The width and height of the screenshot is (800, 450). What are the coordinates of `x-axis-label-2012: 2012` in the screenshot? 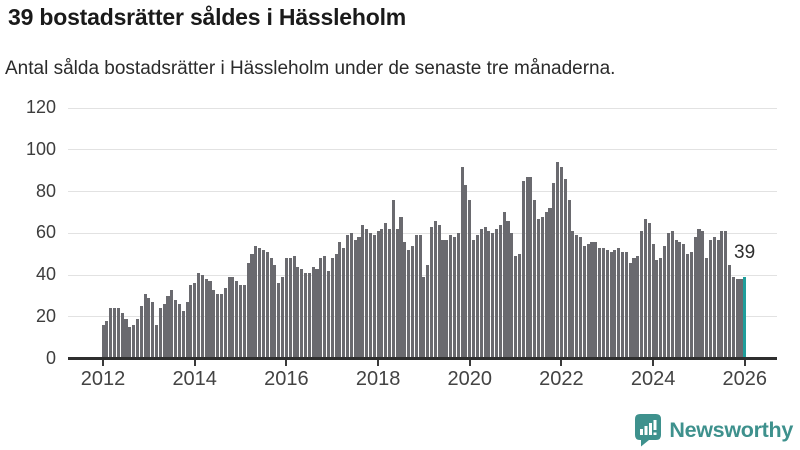 It's located at (103, 379).